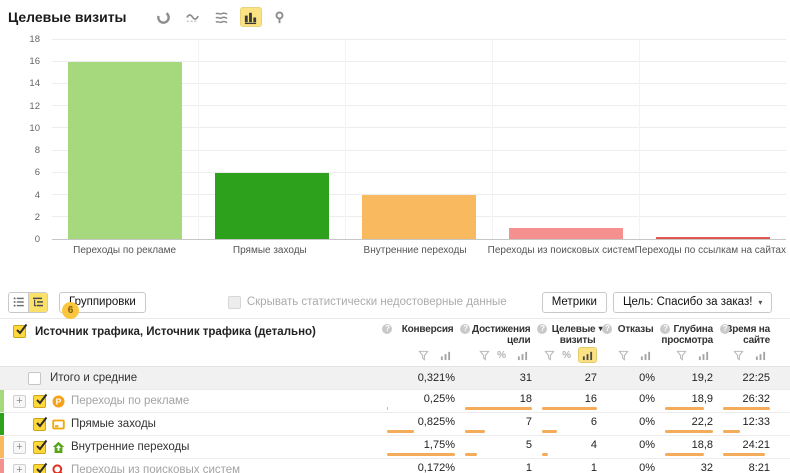 The width and height of the screenshot is (790, 473). Describe the element at coordinates (23, 139) in the screenshot. I see `y-axis: 0 2 4 6 8 10 12 14 16 18` at that location.